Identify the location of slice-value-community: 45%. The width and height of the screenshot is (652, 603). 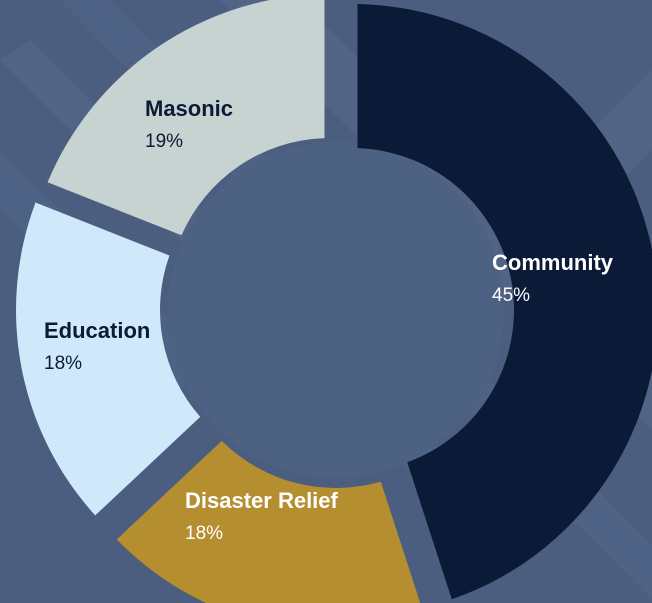
(511, 295).